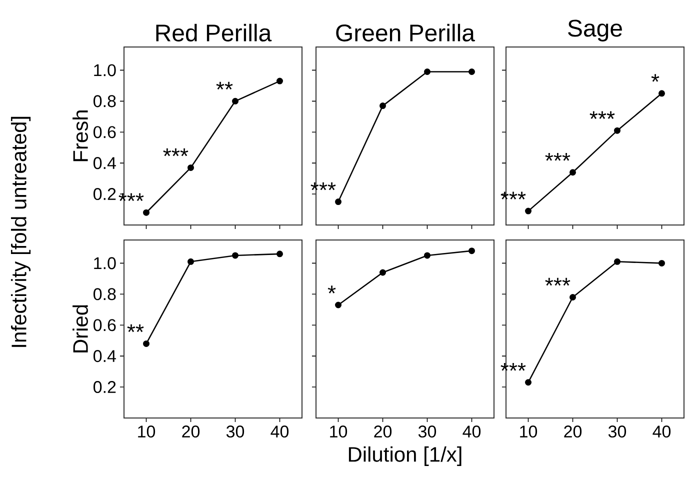 This screenshot has height=489, width=687. I want to click on chart-title: Green Perilla, so click(405, 33).